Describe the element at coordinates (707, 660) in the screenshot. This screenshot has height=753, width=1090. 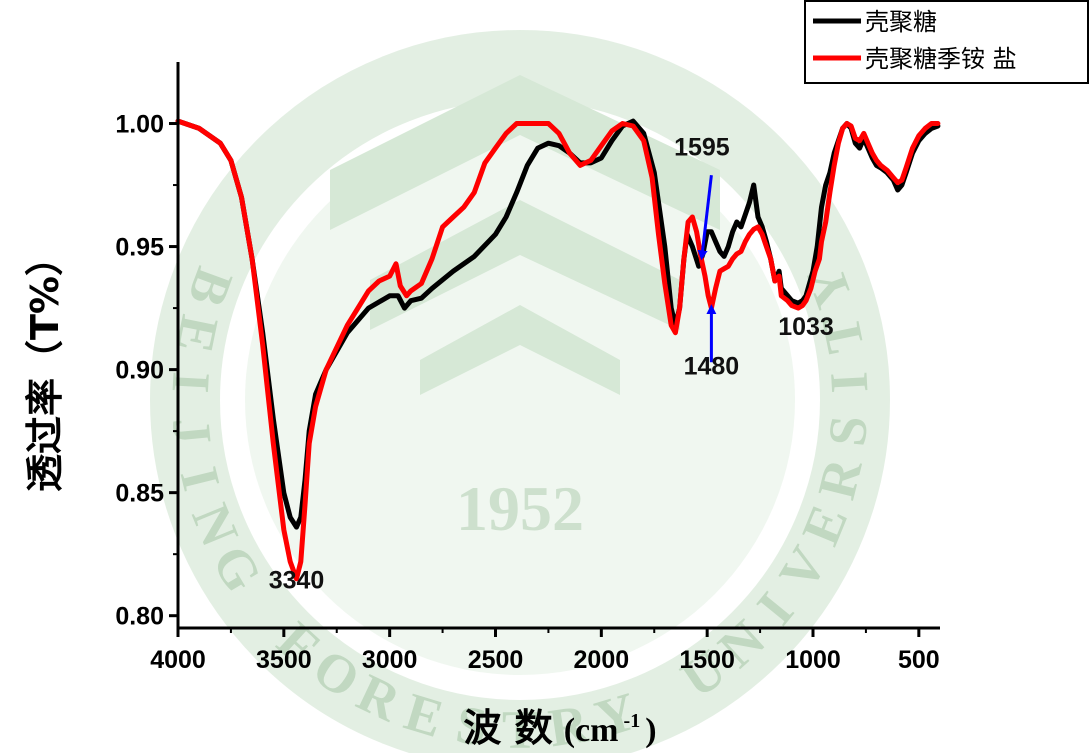
I see `x-tick-label: 1500` at that location.